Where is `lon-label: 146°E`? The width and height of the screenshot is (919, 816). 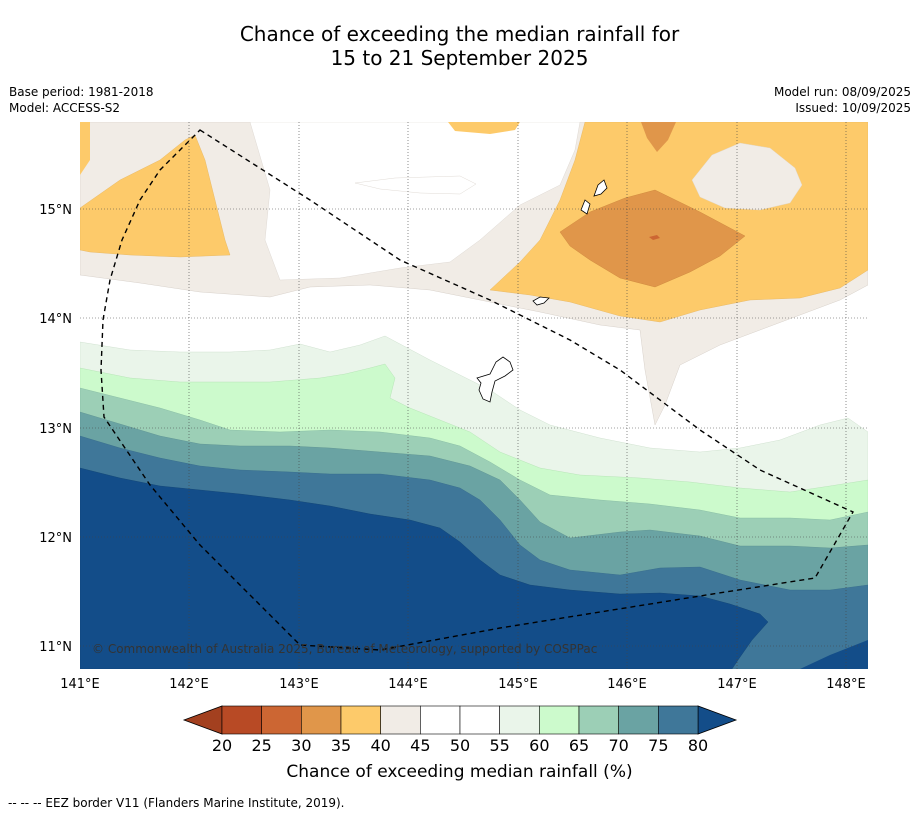
lon-label: 146°E is located at coordinates (627, 684).